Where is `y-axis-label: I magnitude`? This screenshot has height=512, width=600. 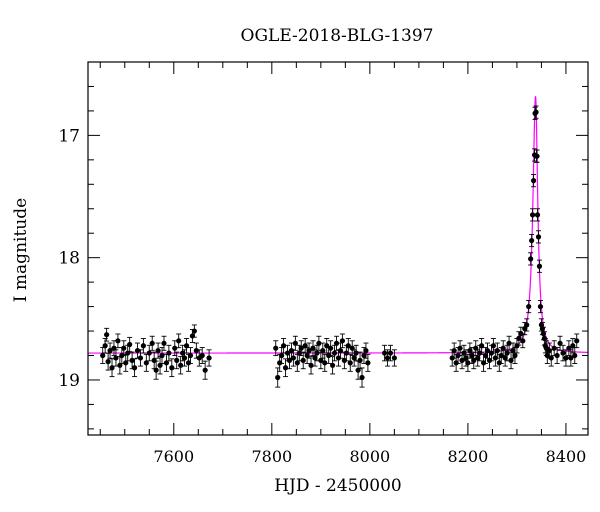
y-axis-label: I magnitude is located at coordinates (21, 250).